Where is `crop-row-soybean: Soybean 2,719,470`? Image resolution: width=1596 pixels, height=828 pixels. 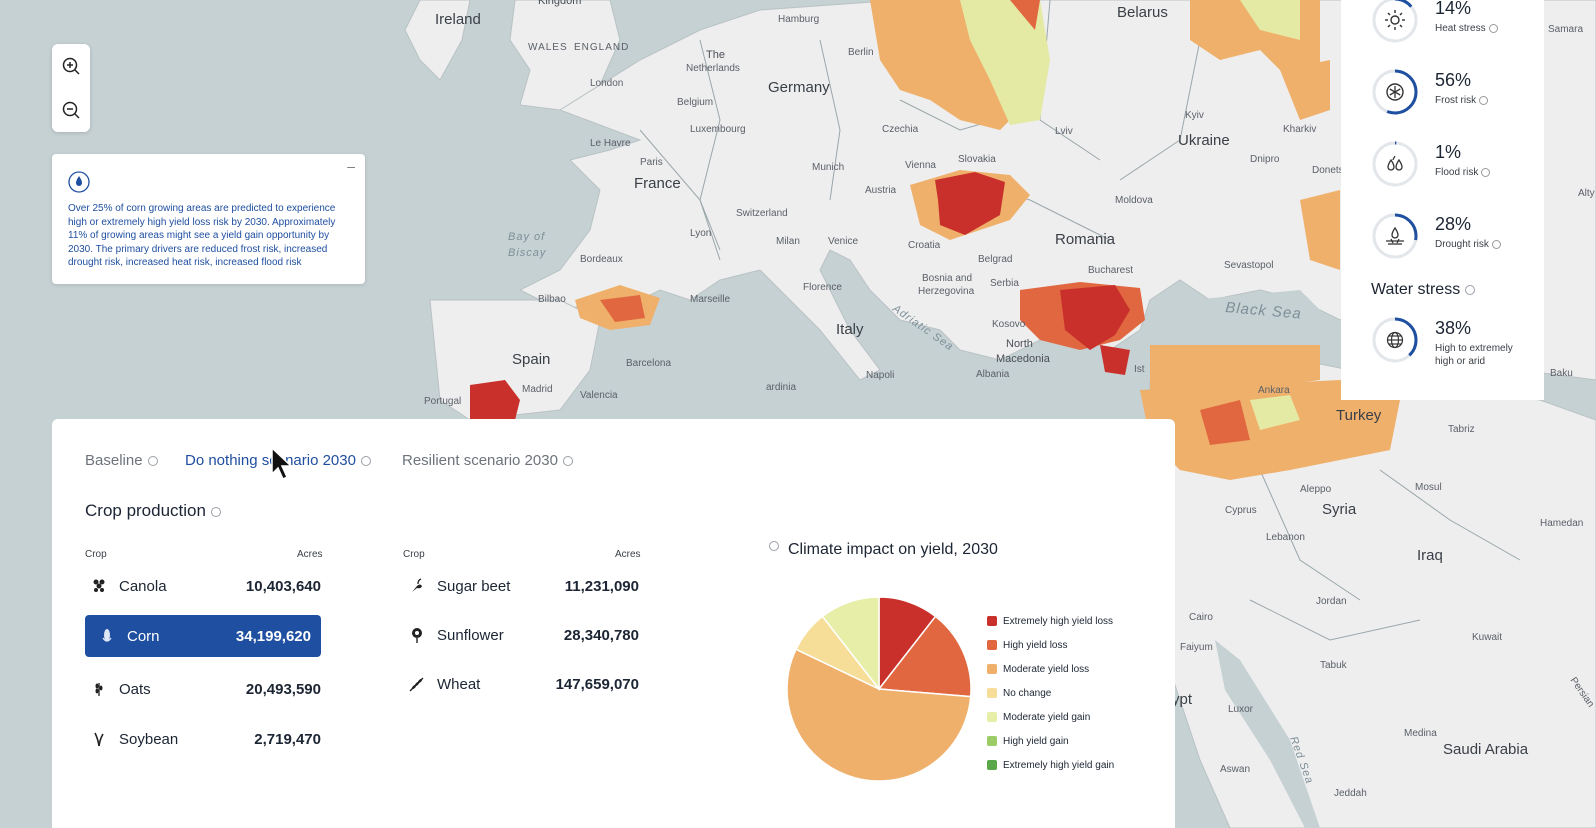
crop-row-soybean: Soybean 2,719,470 is located at coordinates (203, 739).